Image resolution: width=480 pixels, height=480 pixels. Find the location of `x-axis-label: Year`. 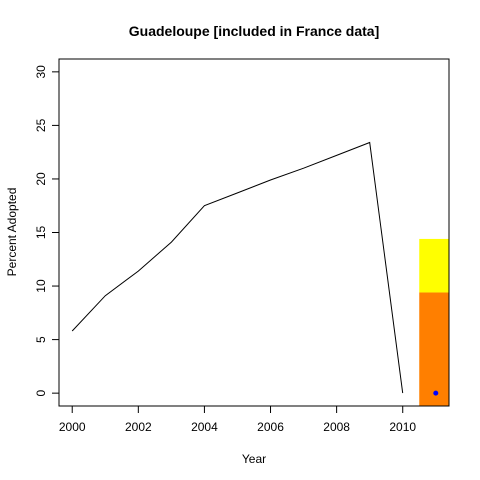

x-axis-label: Year is located at coordinates (254, 459).